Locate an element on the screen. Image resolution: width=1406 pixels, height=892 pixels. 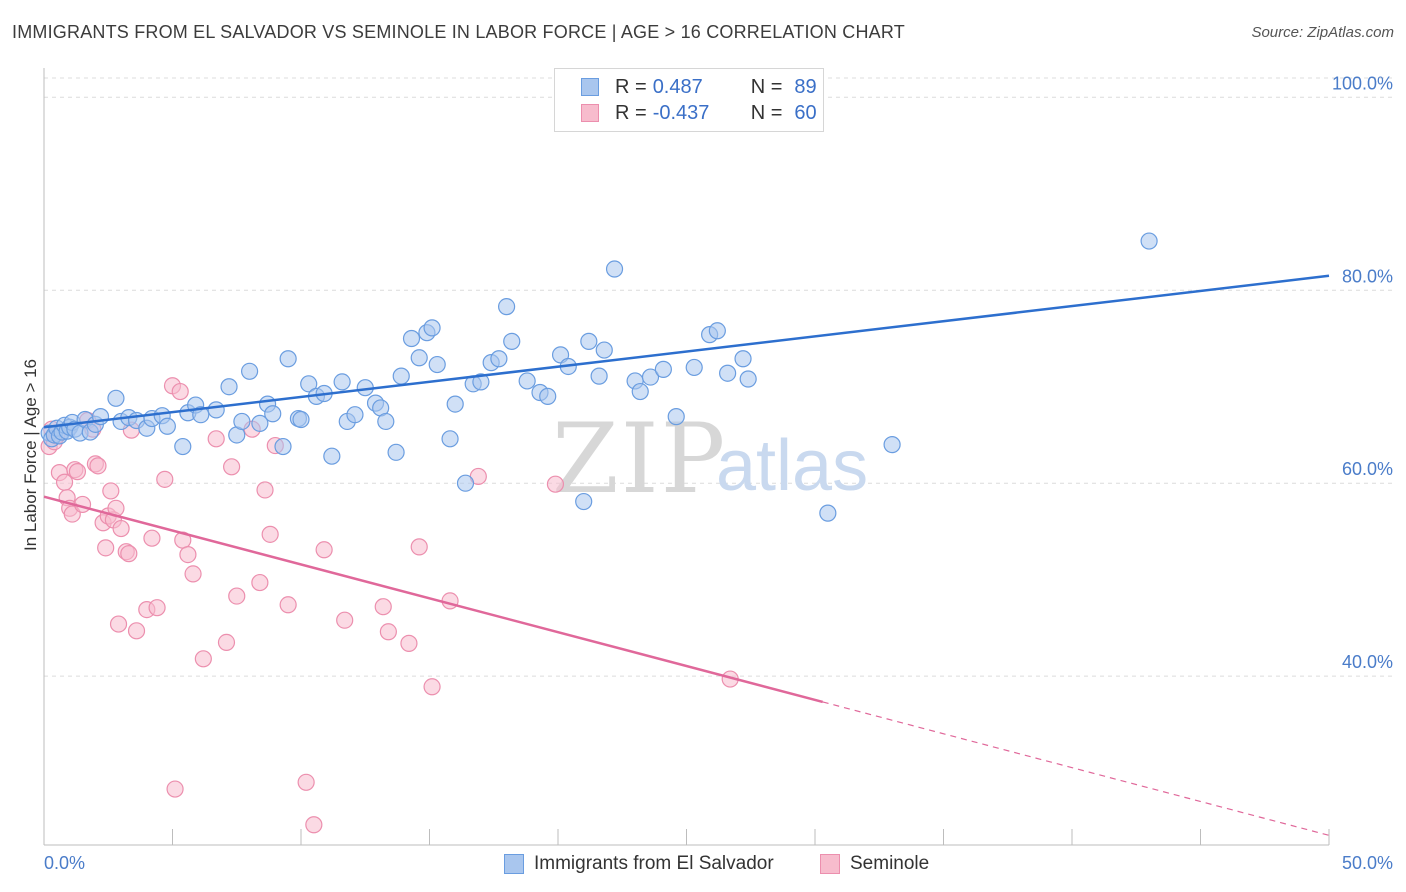
x-tick-labels: 0.0% 50.0% is located at coordinates (718, 863).